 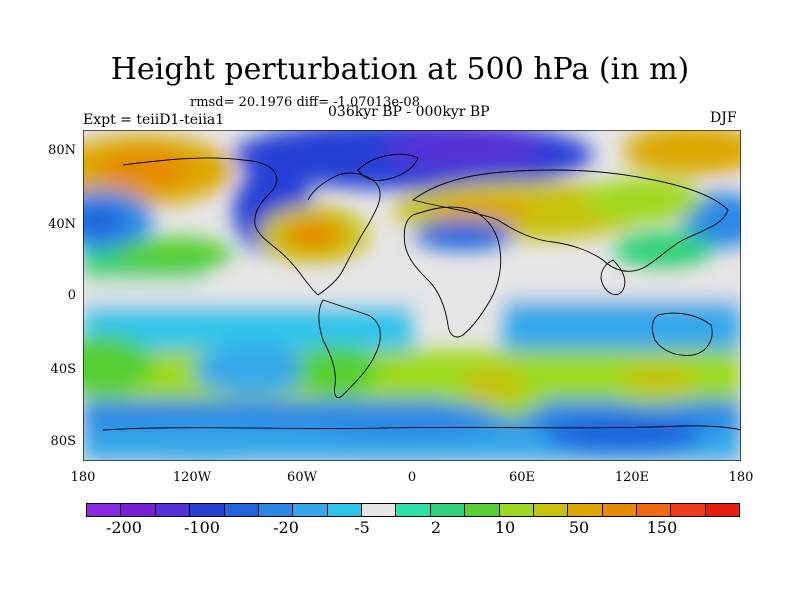 What do you see at coordinates (62, 224) in the screenshot?
I see `lat-label-40n: 40N` at bounding box center [62, 224].